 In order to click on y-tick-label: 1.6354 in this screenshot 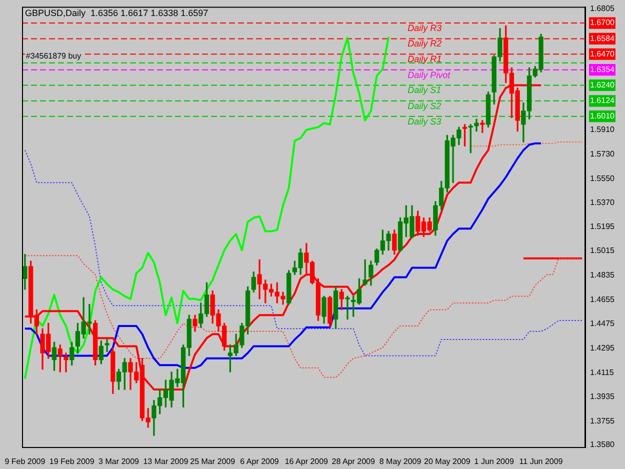, I will do `click(603, 69)`.